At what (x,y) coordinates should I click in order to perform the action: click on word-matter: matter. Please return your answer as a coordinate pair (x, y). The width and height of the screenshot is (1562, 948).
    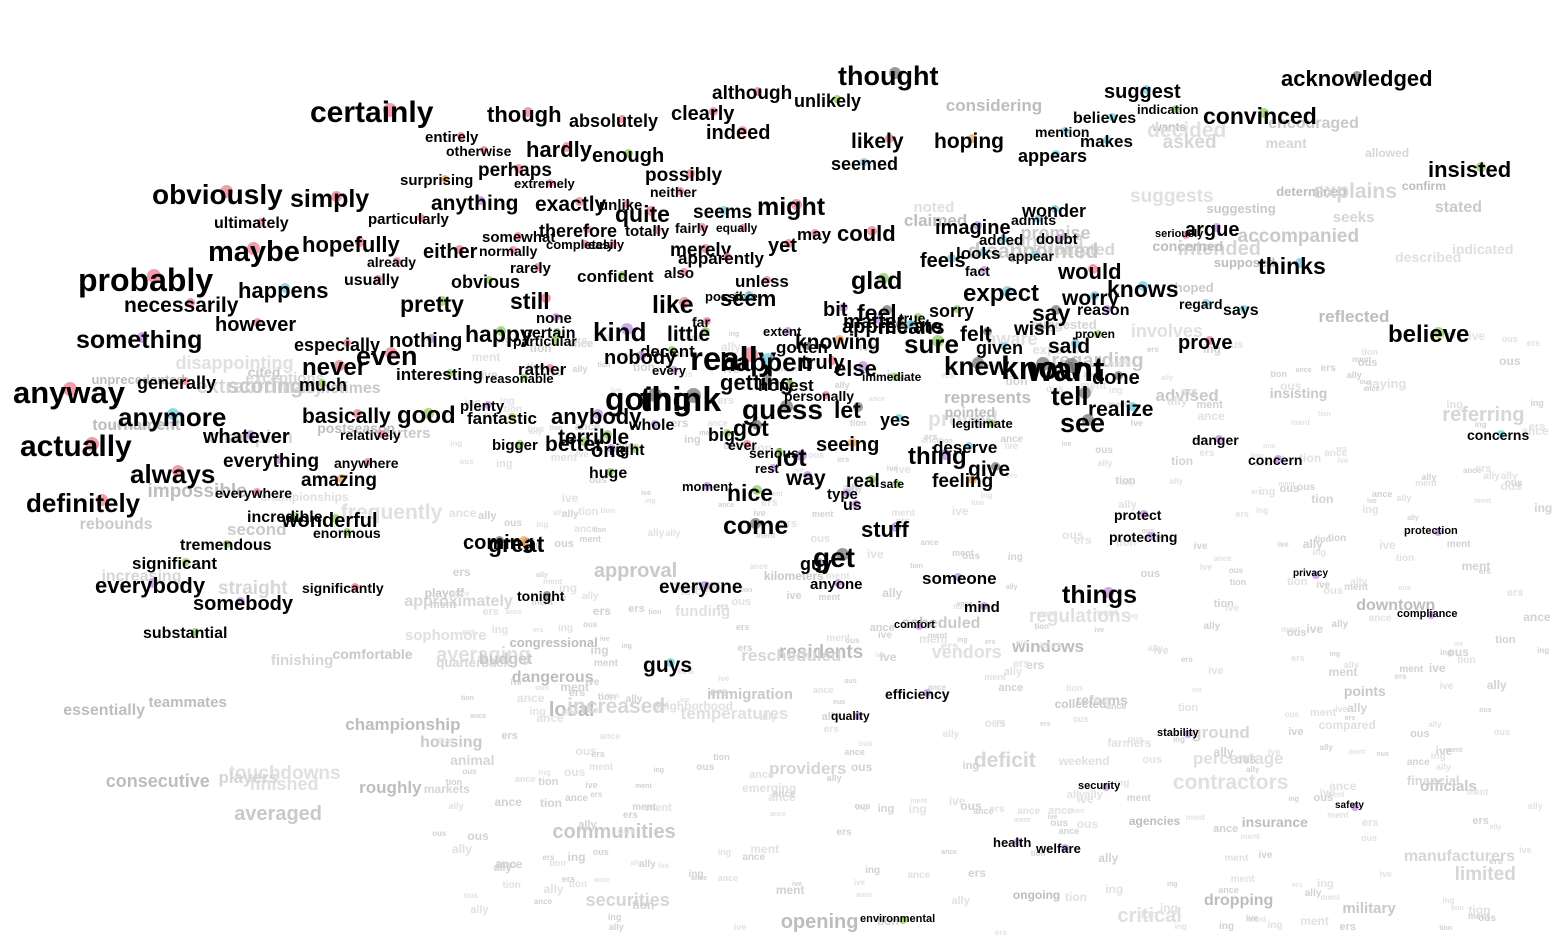
    Looking at the image, I should click on (874, 322).